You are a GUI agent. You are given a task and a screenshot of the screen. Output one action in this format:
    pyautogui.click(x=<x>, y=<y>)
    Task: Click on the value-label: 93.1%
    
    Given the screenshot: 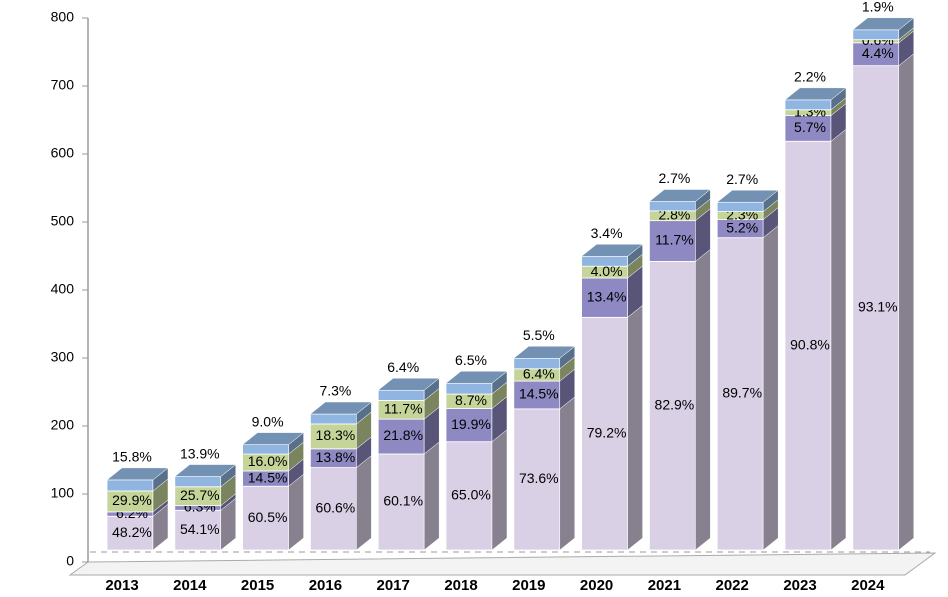 What is the action you would take?
    pyautogui.click(x=878, y=307)
    